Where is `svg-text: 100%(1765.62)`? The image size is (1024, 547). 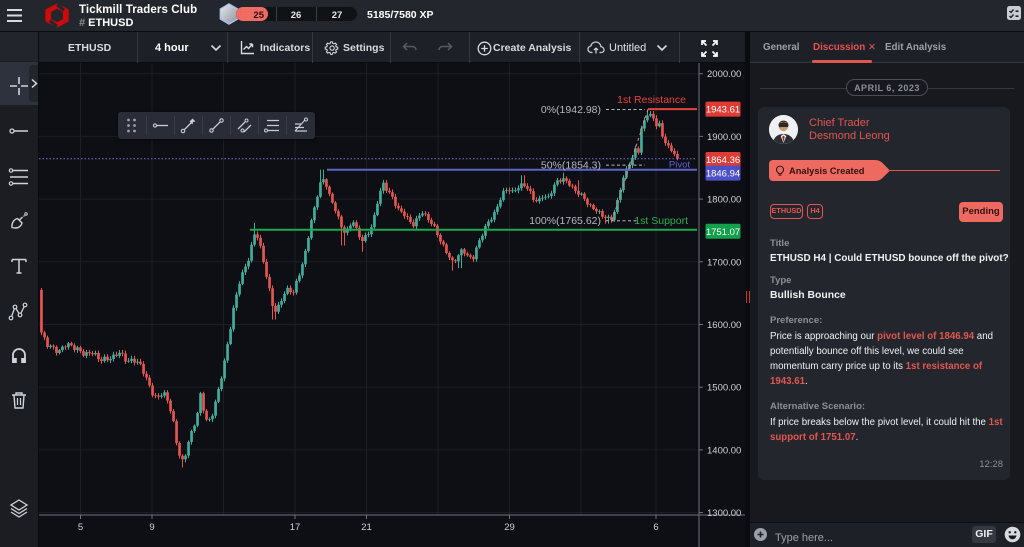
svg-text: 100%(1765.62) is located at coordinates (565, 221).